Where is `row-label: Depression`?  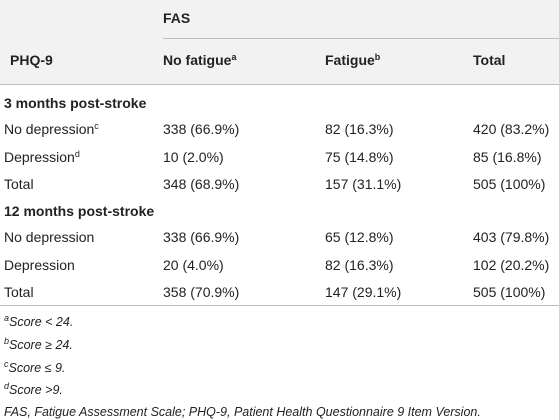 row-label: Depression is located at coordinates (39, 265).